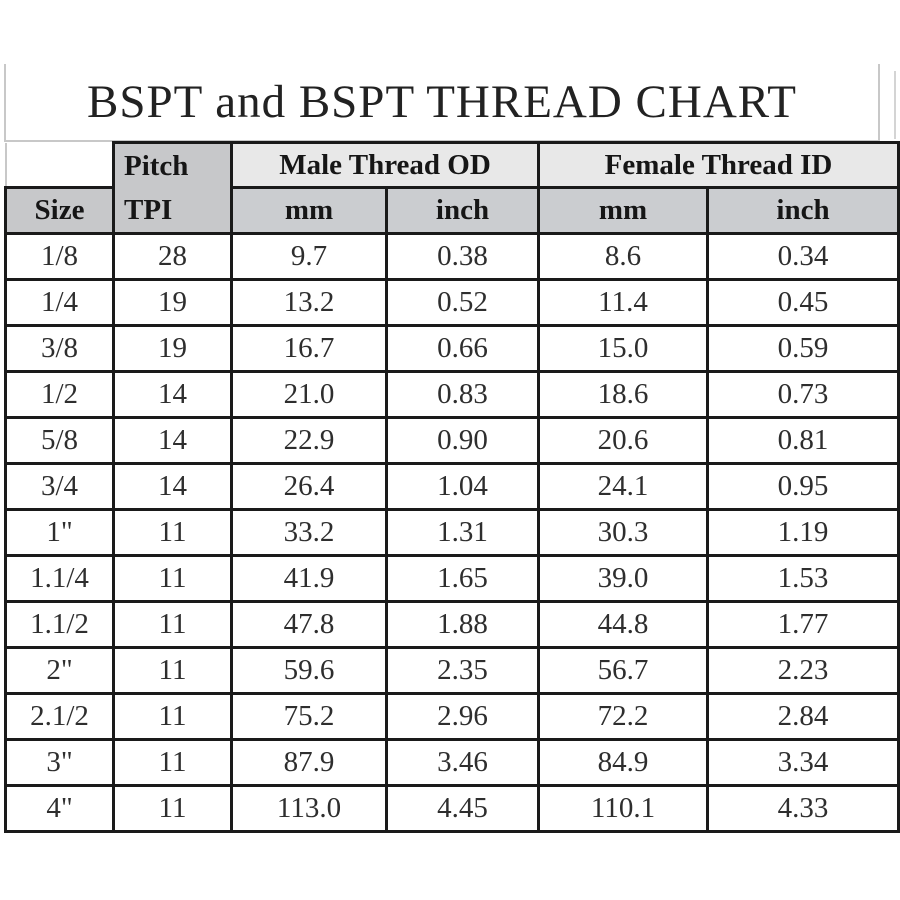  Describe the element at coordinates (59, 348) in the screenshot. I see `size-cell: 3/8` at that location.